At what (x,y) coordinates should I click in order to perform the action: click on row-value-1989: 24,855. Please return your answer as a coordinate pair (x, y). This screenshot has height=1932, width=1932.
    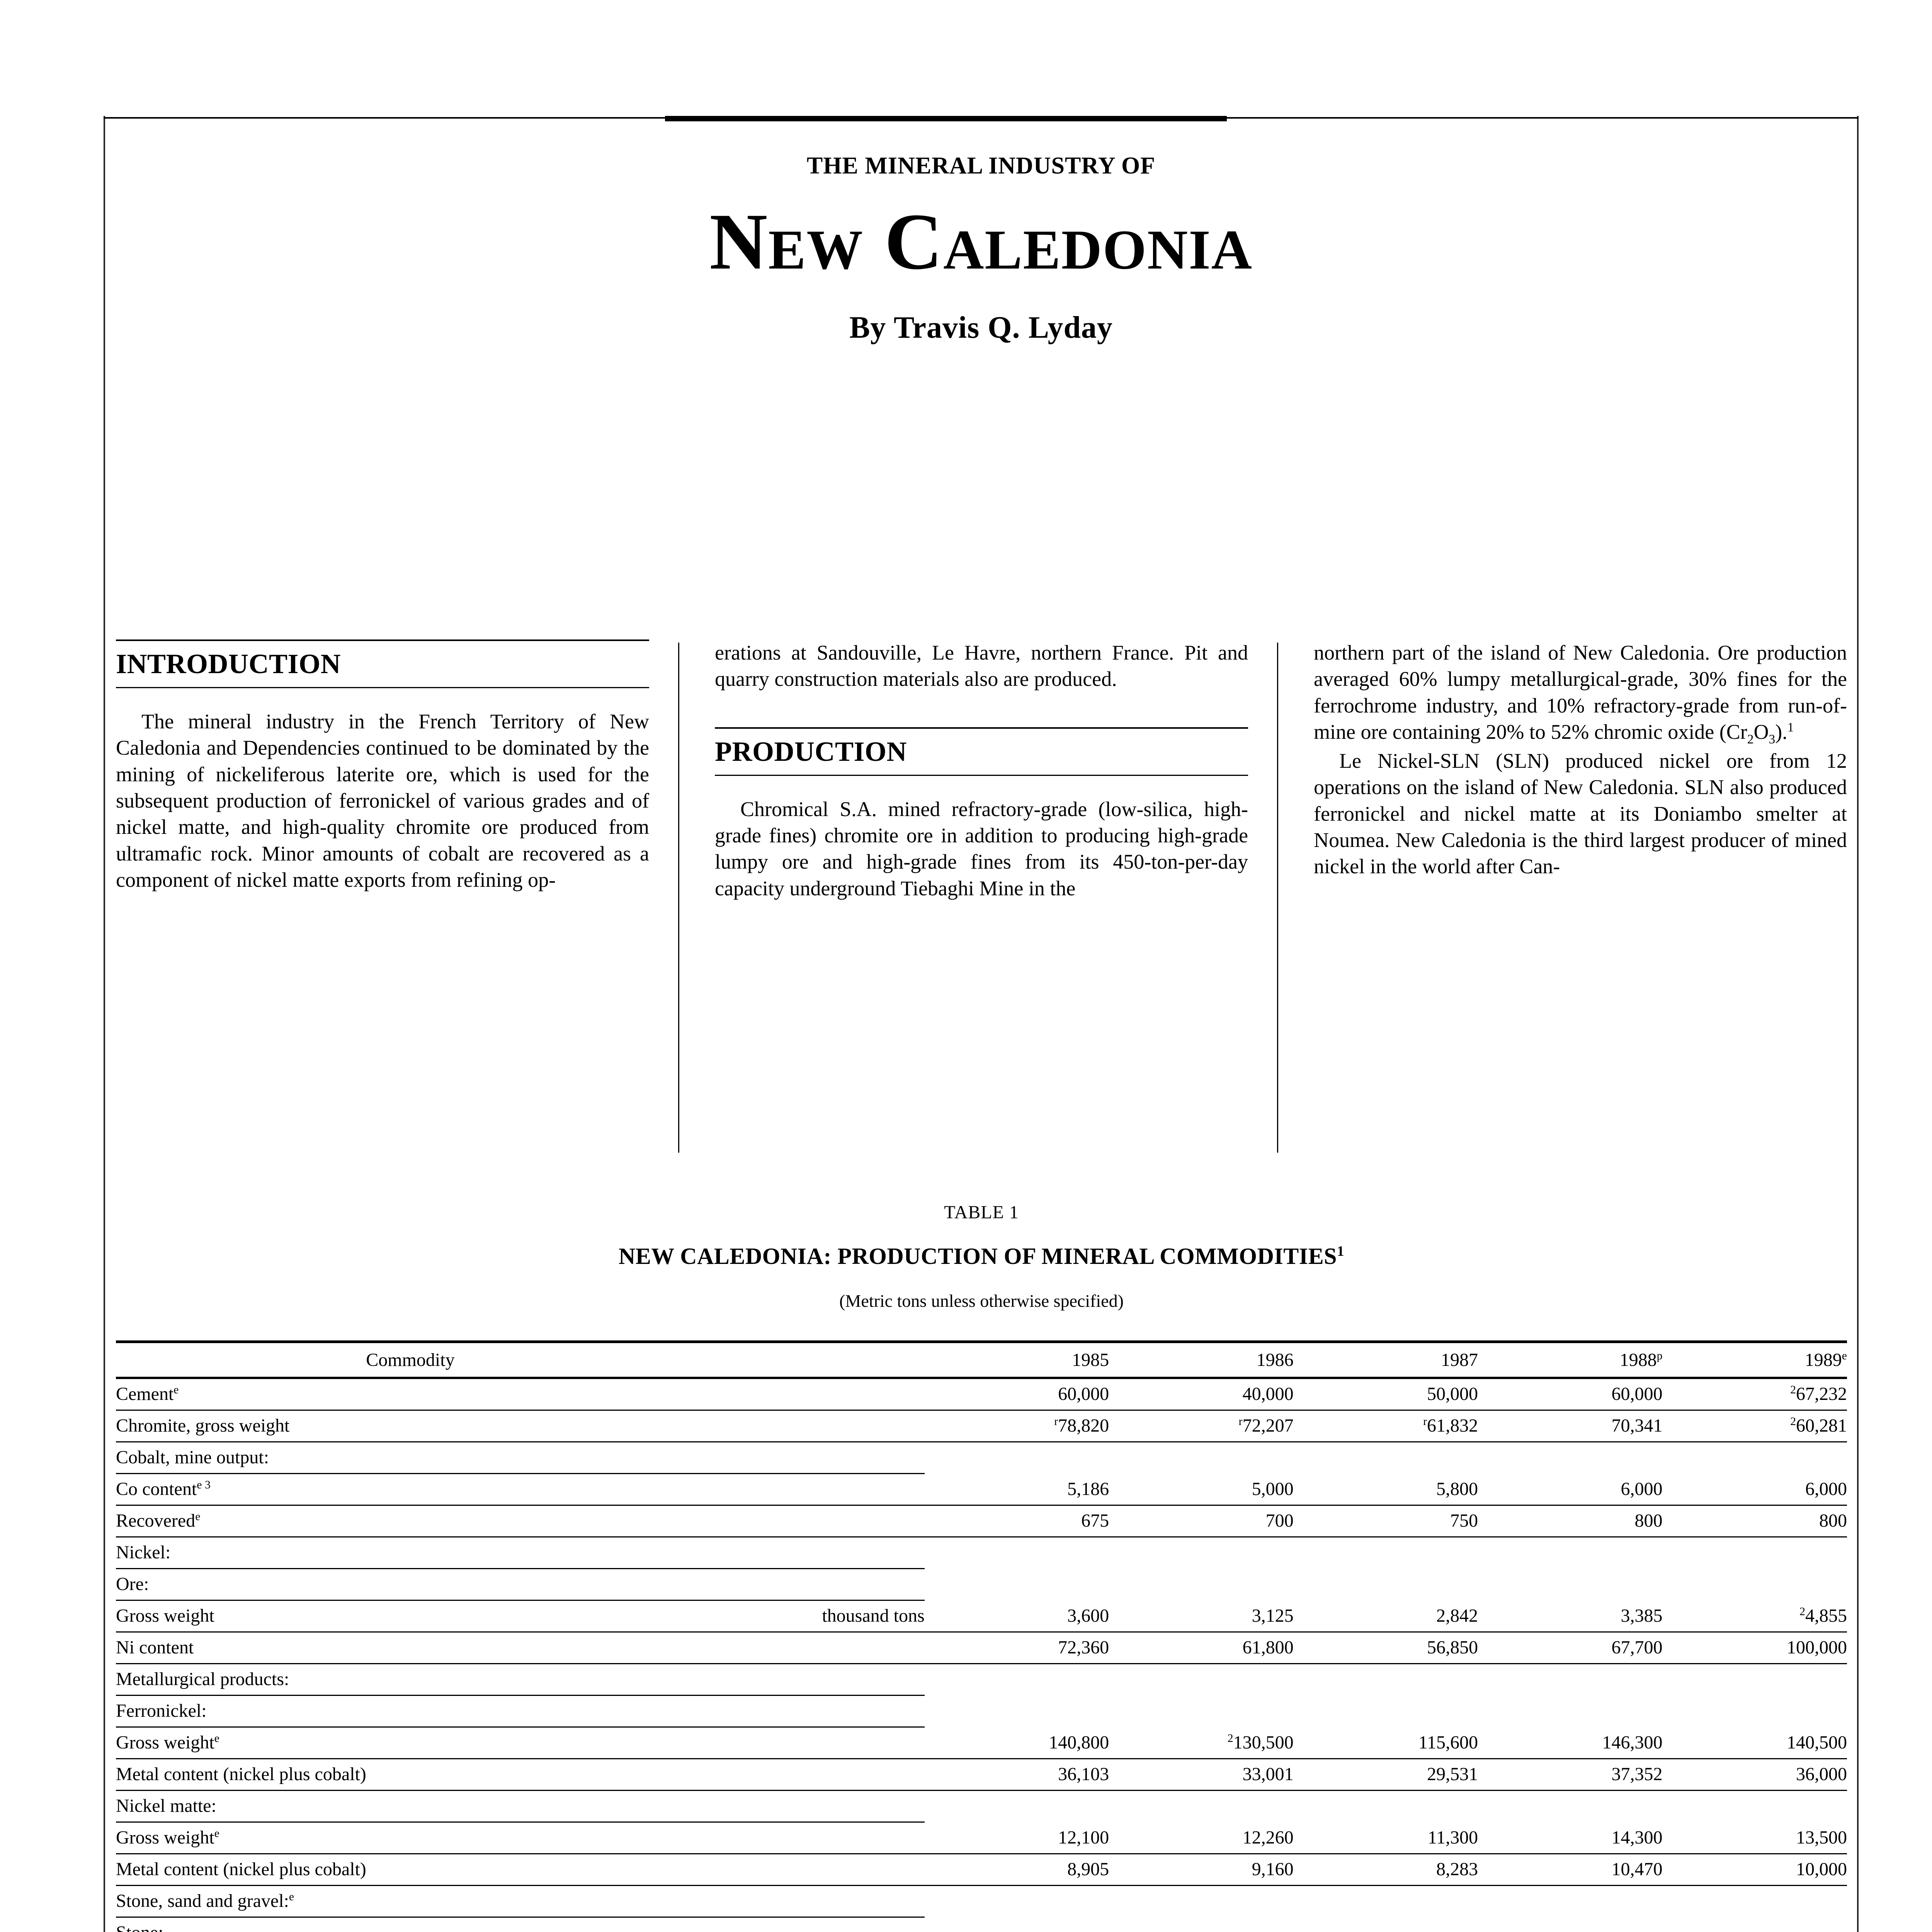
    Looking at the image, I should click on (1755, 1616).